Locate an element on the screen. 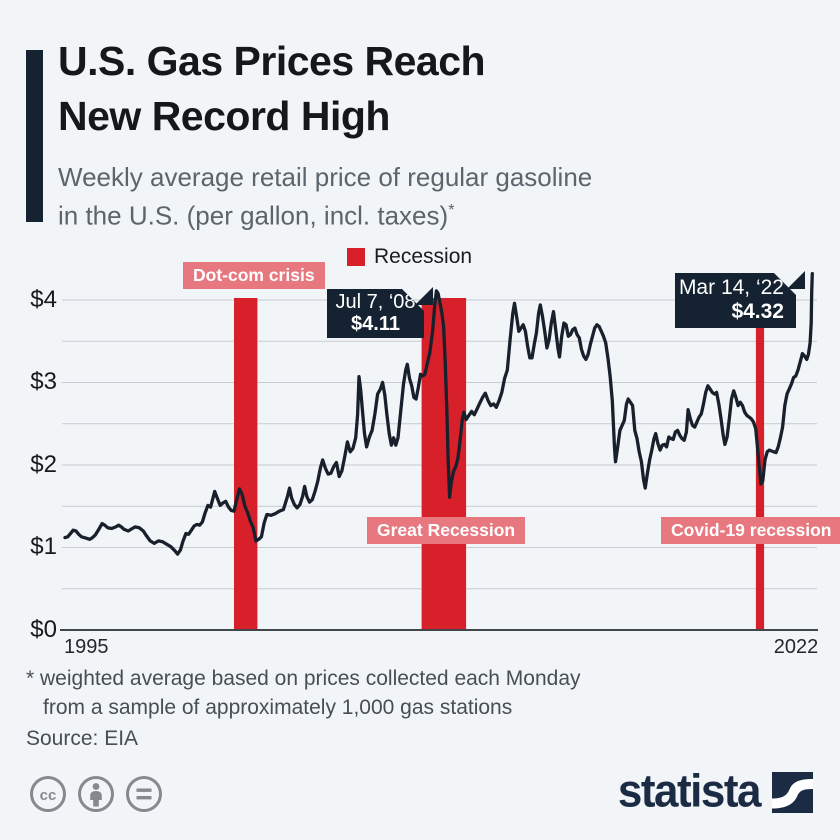  statista-brand: statista is located at coordinates (715, 791).